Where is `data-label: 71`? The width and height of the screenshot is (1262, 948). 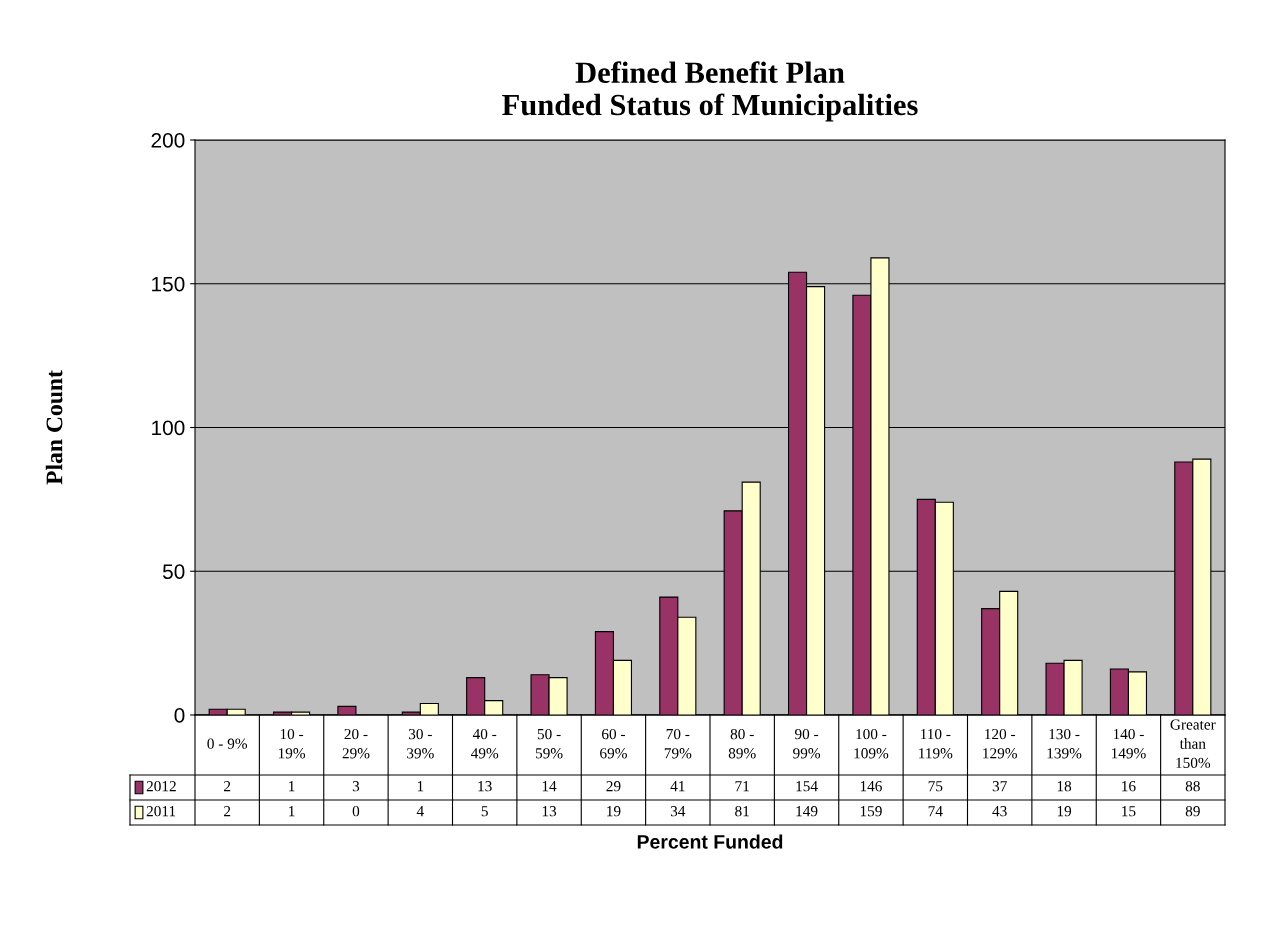
data-label: 71 is located at coordinates (742, 786).